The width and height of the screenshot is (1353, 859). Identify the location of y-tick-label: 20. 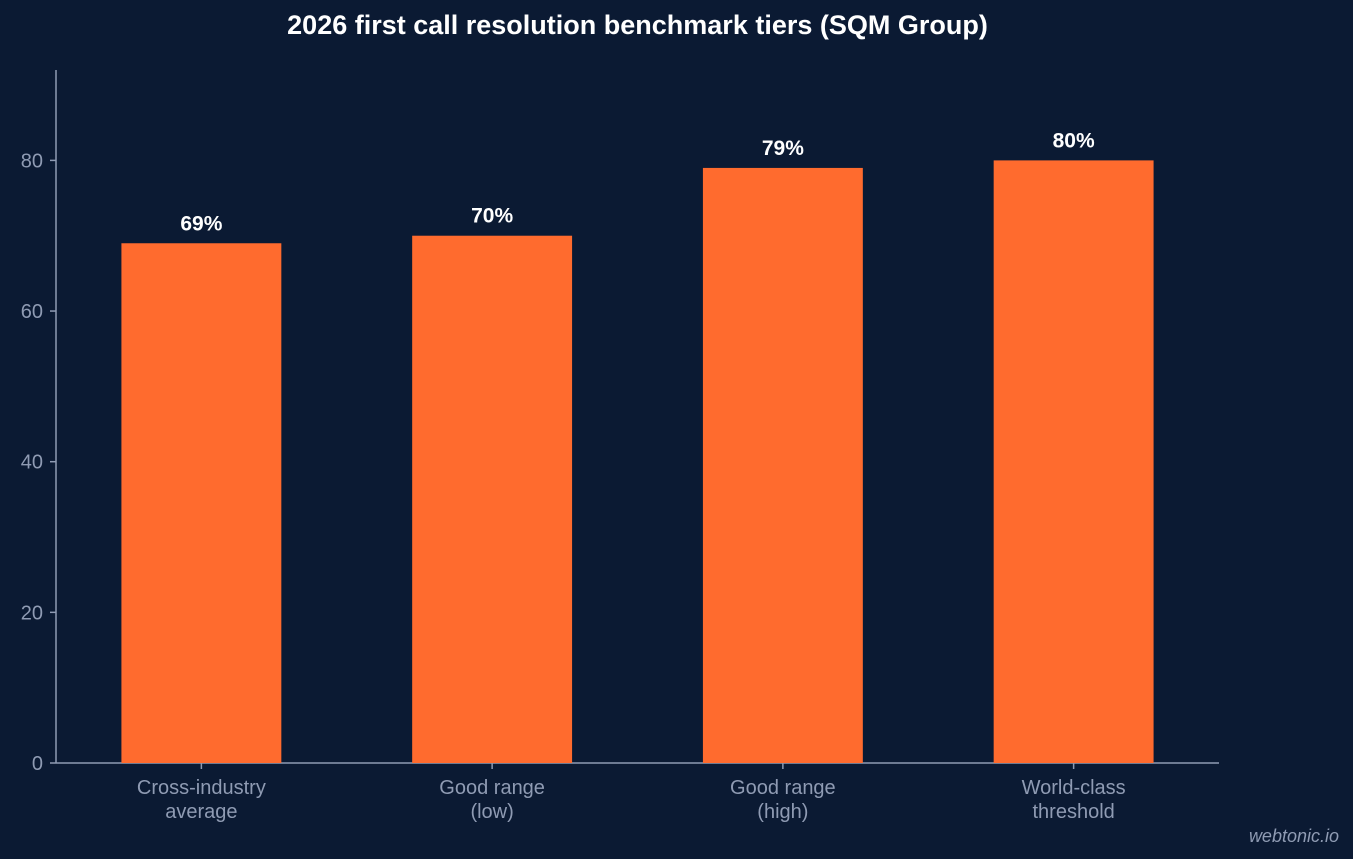
(32, 613).